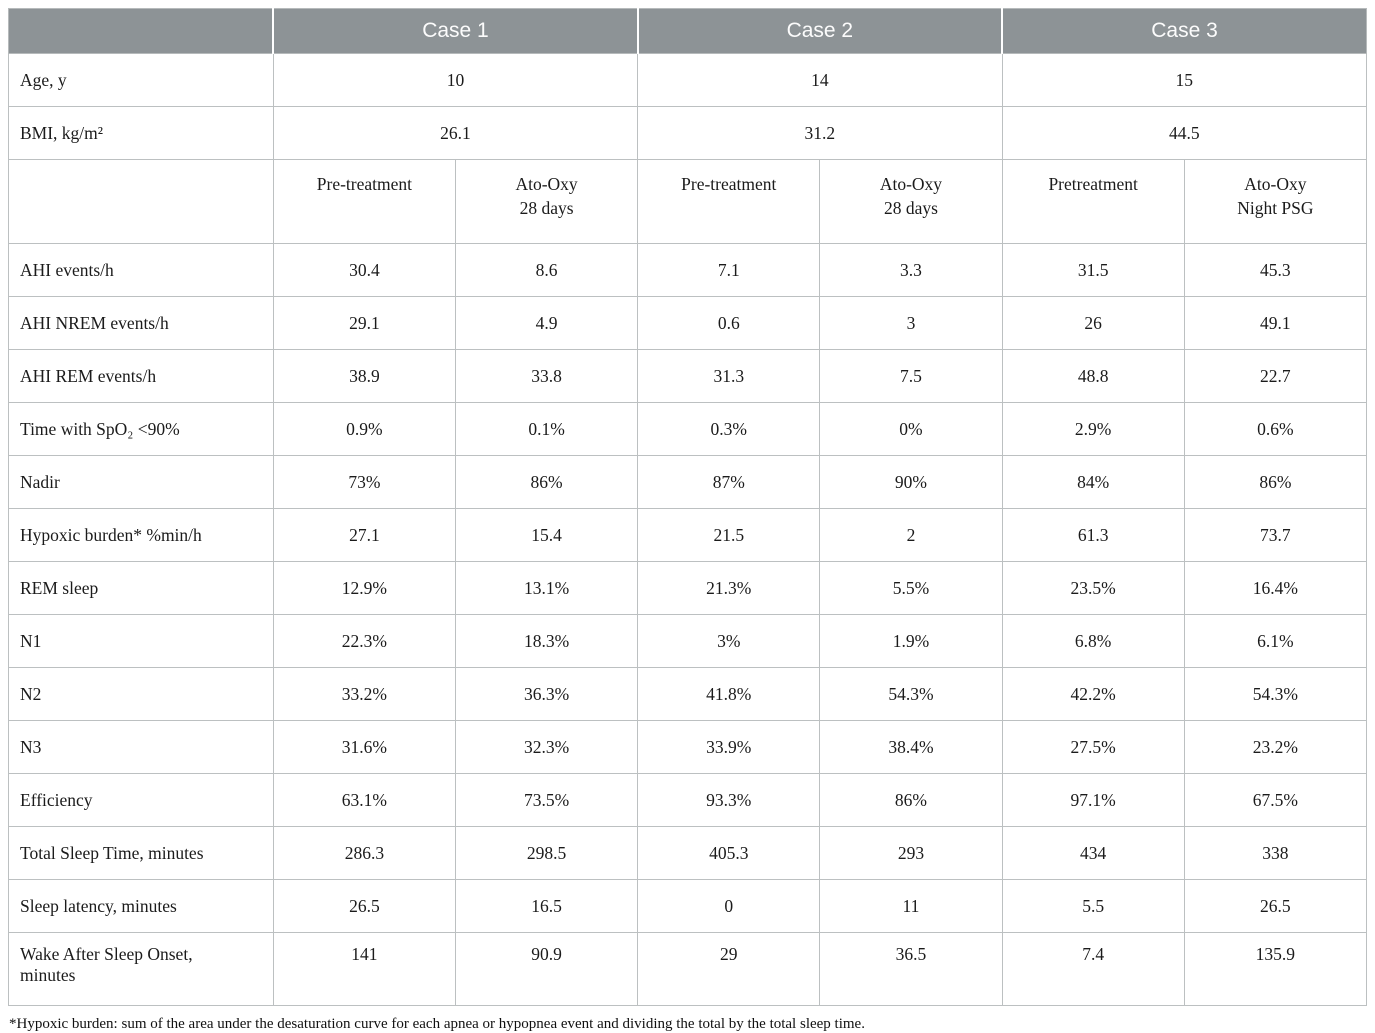 Image resolution: width=1375 pixels, height=1033 pixels. Describe the element at coordinates (729, 747) in the screenshot. I see `data-cell: 33.9%` at that location.